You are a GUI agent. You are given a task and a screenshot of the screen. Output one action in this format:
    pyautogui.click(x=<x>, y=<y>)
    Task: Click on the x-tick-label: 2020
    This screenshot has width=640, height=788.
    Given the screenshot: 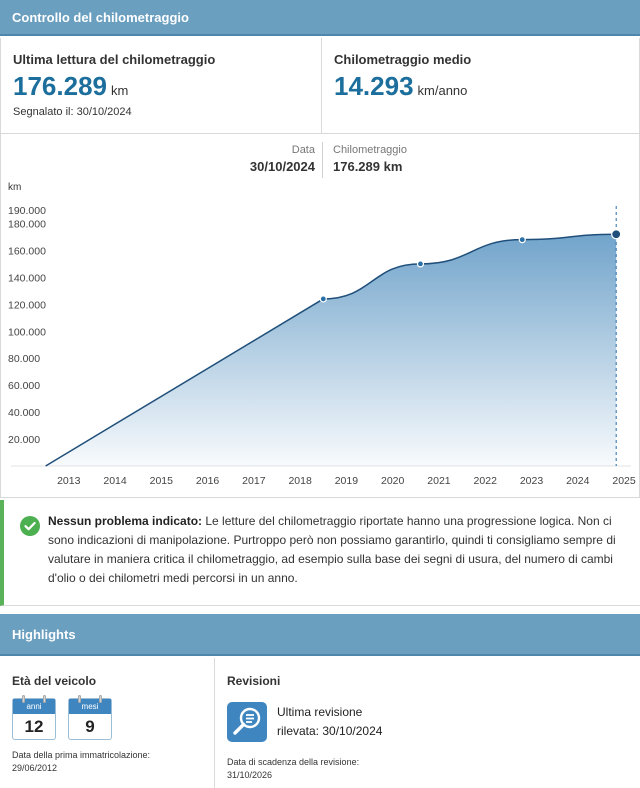 What is the action you would take?
    pyautogui.click(x=393, y=481)
    